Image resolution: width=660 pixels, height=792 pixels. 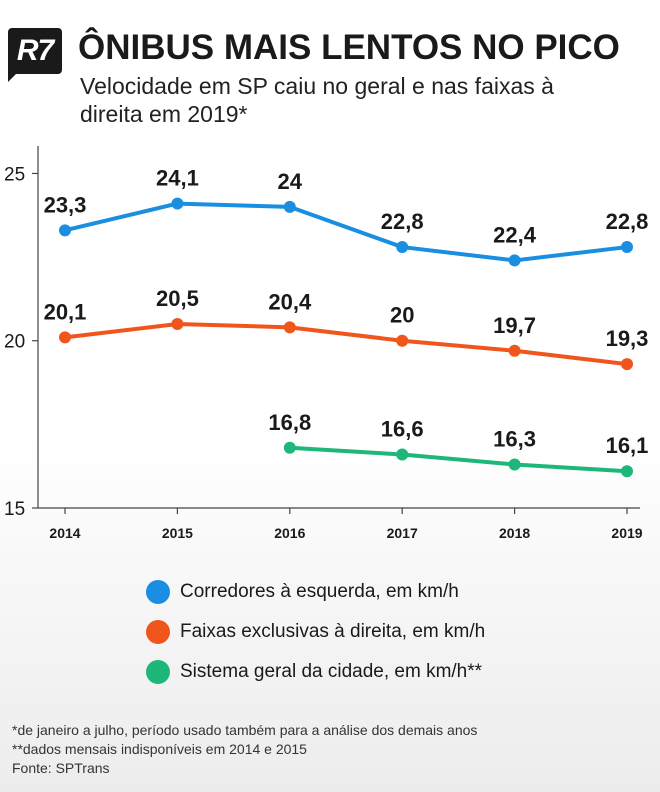 I want to click on y-tick-label: 15, so click(x=14, y=509).